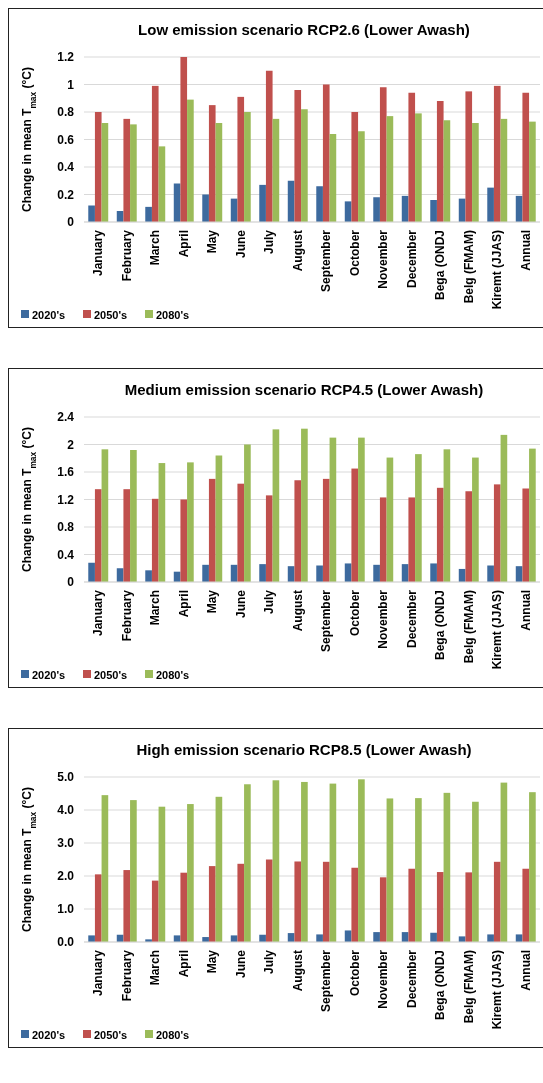 This screenshot has height=1083, width=543. Describe the element at coordinates (155, 608) in the screenshot. I see `x-tick-label: March` at that location.